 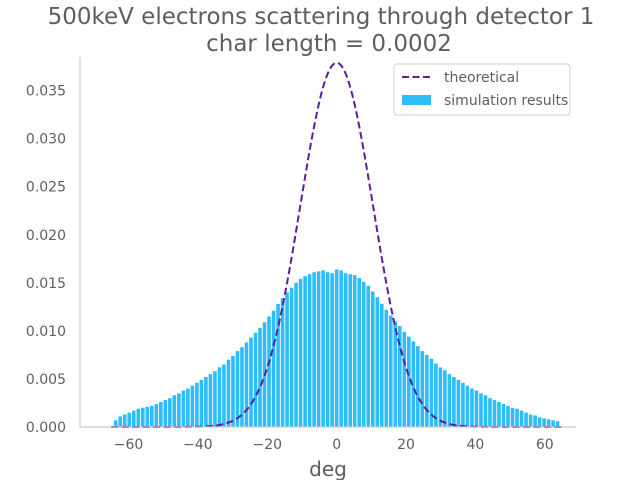 What do you see at coordinates (406, 445) in the screenshot?
I see `x-tick-label: 20` at bounding box center [406, 445].